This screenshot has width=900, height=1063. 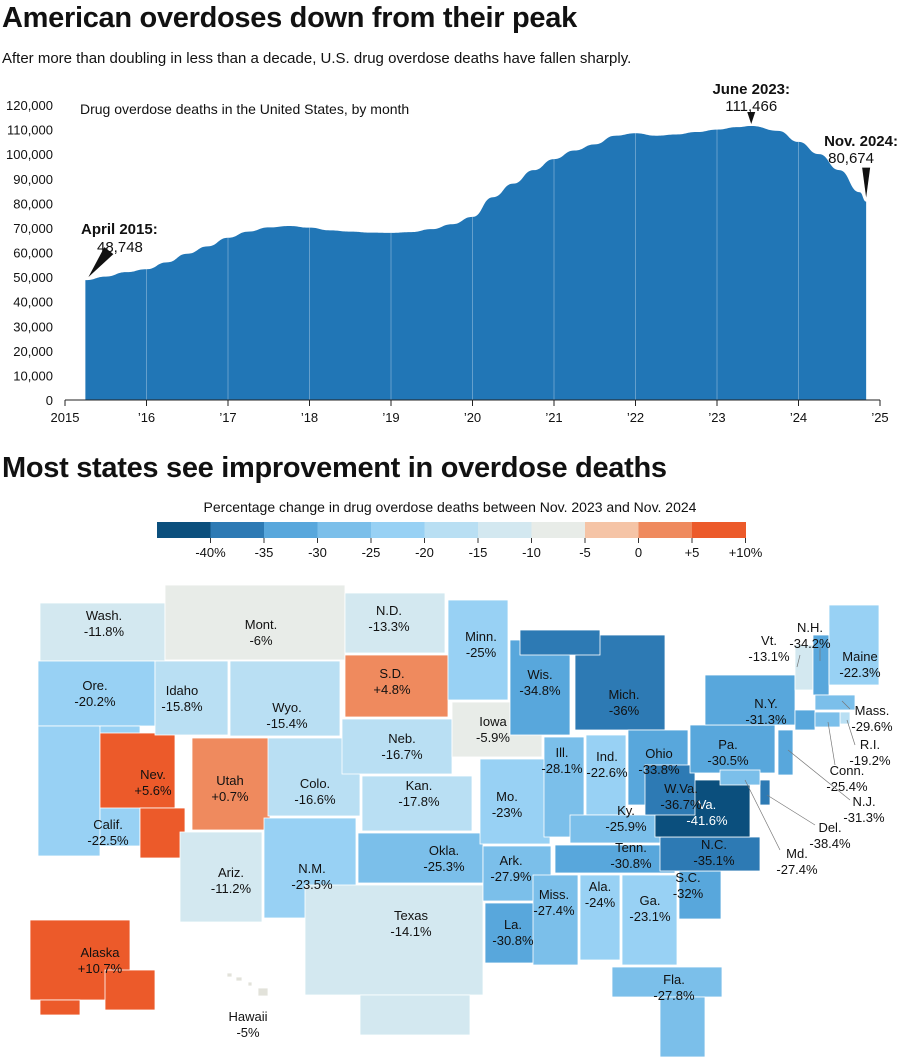 I want to click on state-name: Ariz., so click(x=231, y=872).